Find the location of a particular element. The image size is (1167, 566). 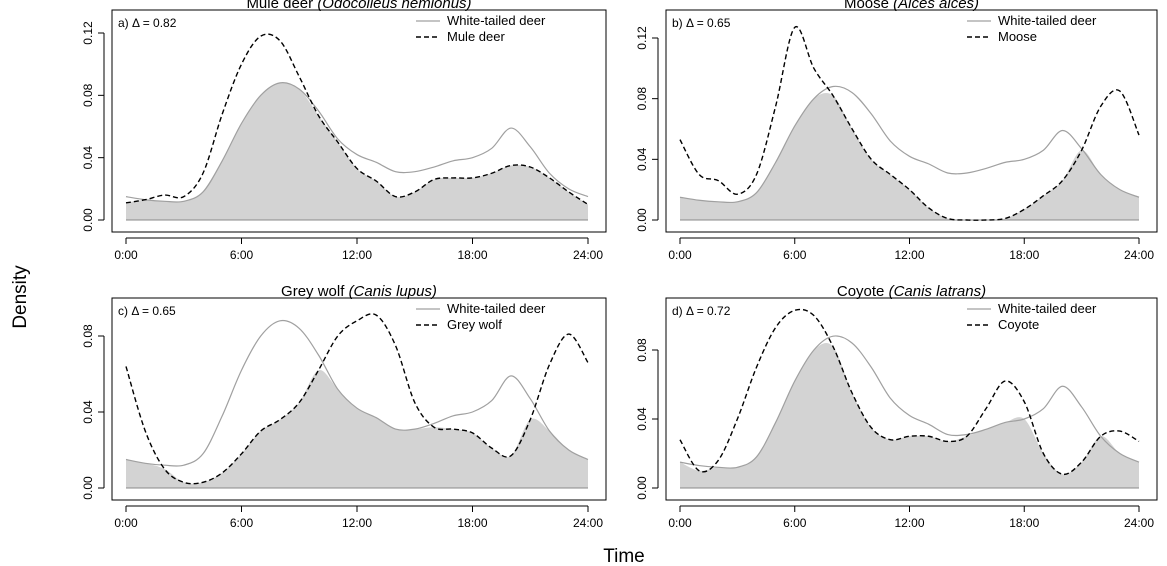

panel-title-common-name: Moose is located at coordinates (868, 6).